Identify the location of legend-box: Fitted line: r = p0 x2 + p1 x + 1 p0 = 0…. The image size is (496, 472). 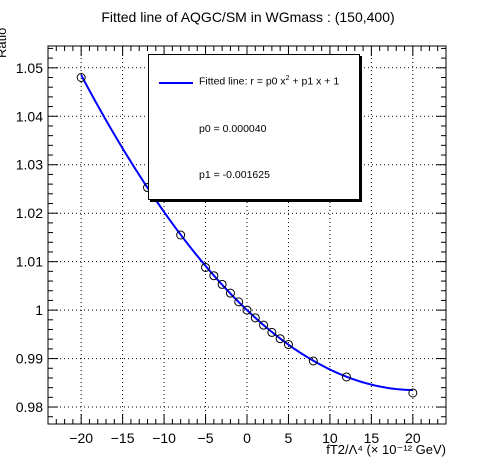
(254, 127).